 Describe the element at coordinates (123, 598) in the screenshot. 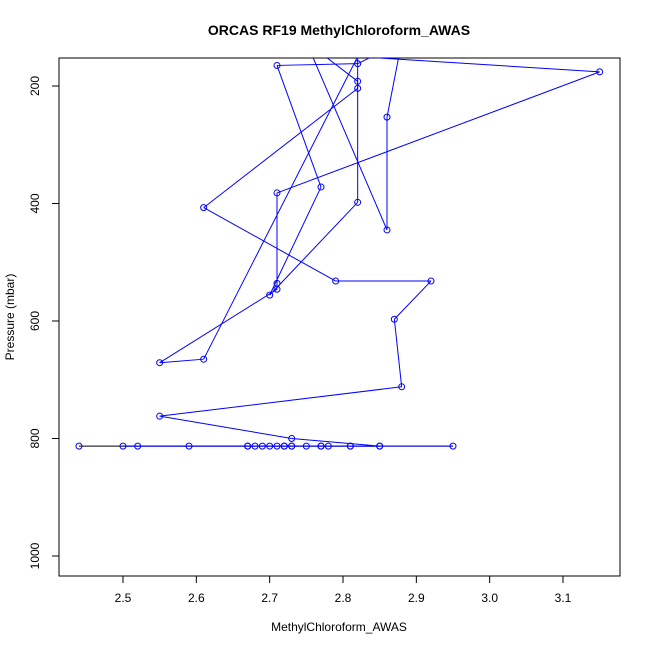

I see `x-tick-label: 2.5` at that location.